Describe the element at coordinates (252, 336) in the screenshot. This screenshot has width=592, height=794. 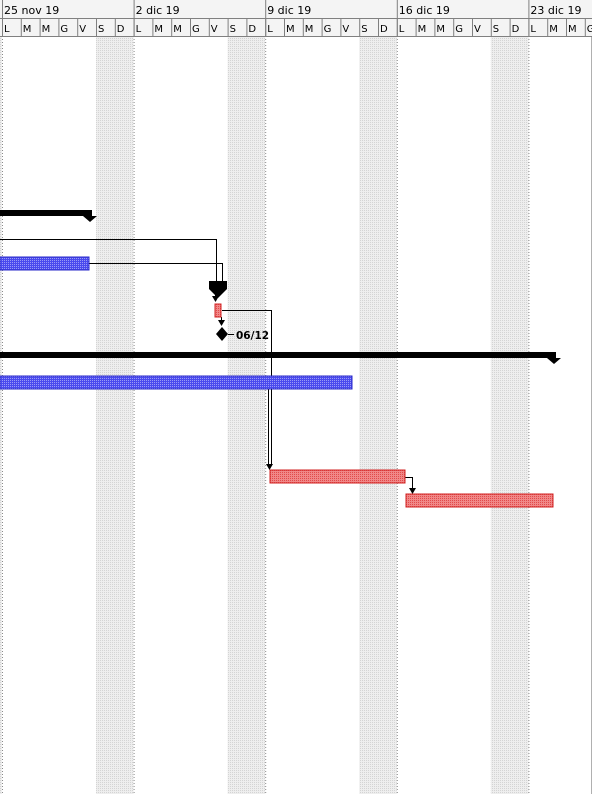
I see `milestone-date-label: 06/12` at that location.